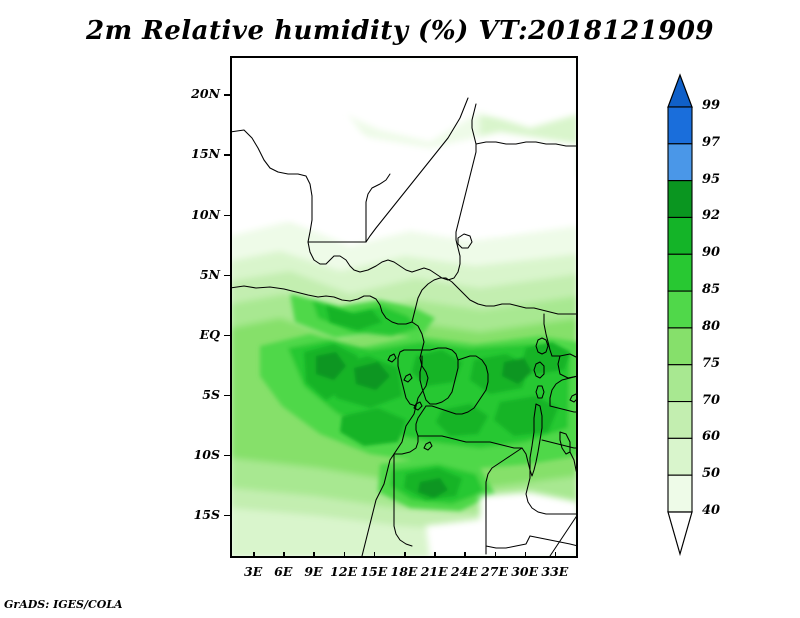  What do you see at coordinates (711, 216) in the screenshot?
I see `colorbar-tick-92: 92` at bounding box center [711, 216].